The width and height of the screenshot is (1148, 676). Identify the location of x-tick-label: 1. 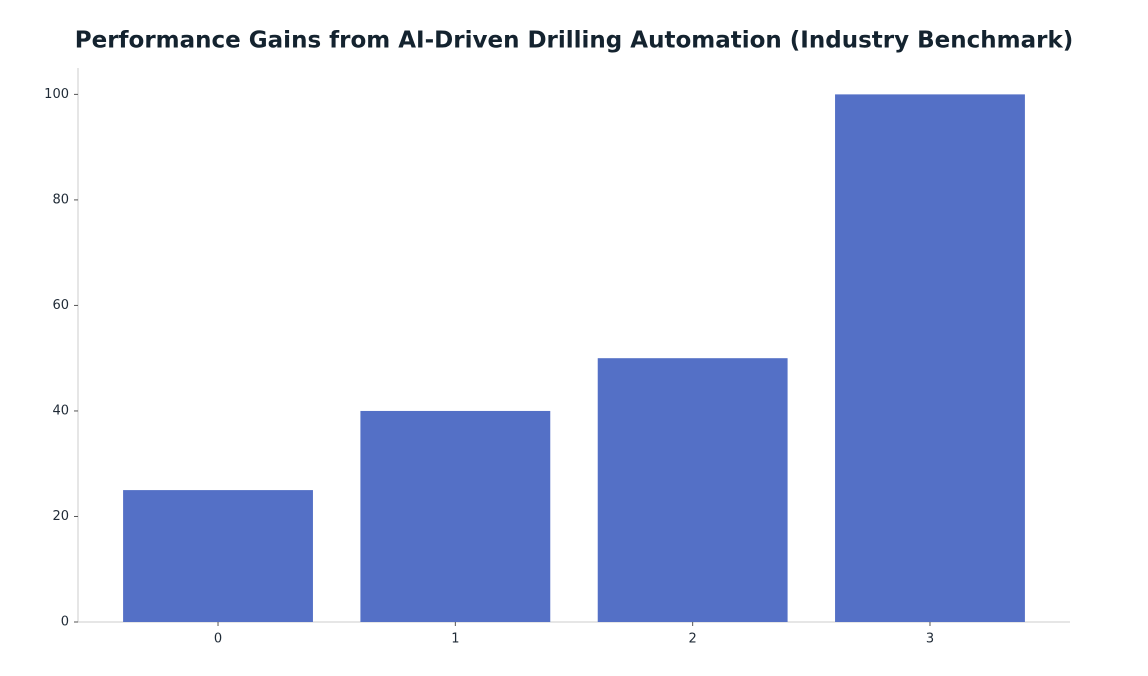
(455, 639).